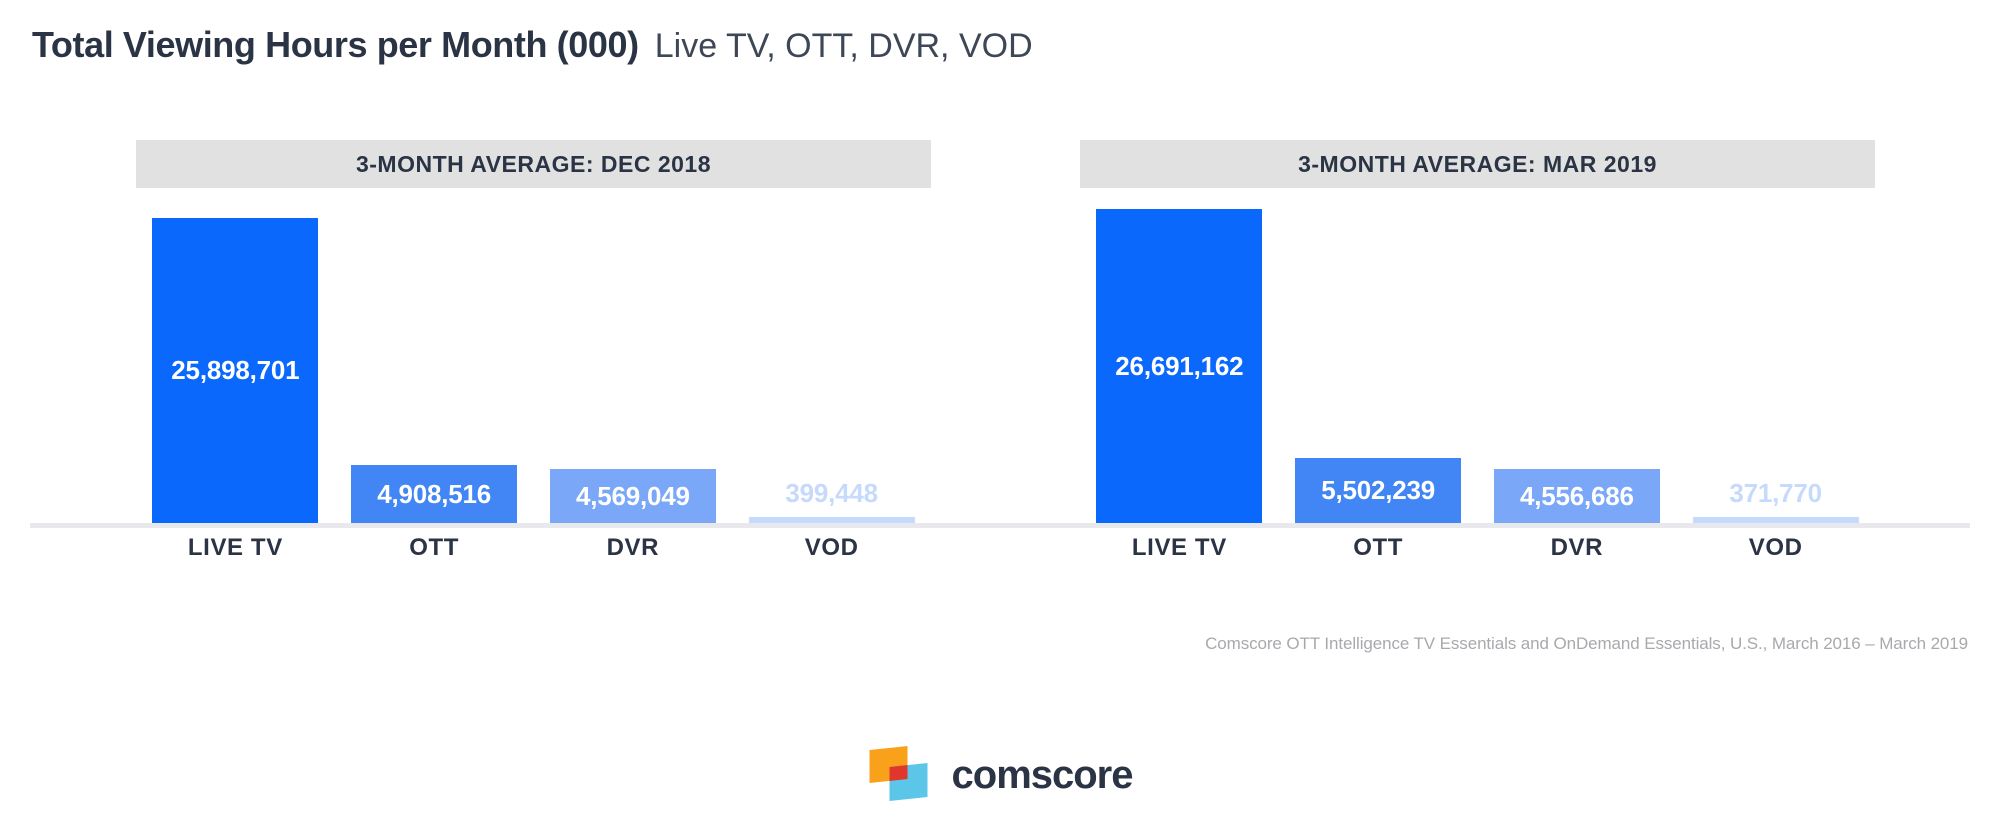 The image size is (2000, 834). I want to click on bar-value-live-tv: 26,691,162, so click(1179, 365).